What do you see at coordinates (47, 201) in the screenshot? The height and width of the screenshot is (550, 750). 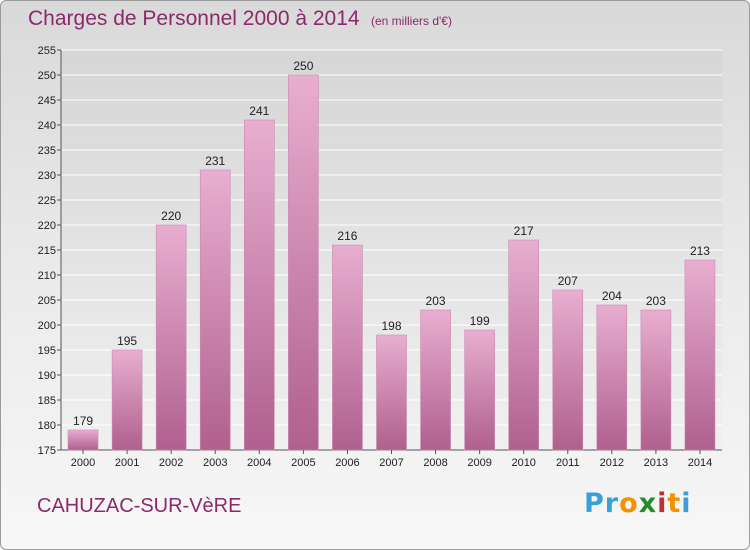 I see `y-tick-label: 225` at bounding box center [47, 201].